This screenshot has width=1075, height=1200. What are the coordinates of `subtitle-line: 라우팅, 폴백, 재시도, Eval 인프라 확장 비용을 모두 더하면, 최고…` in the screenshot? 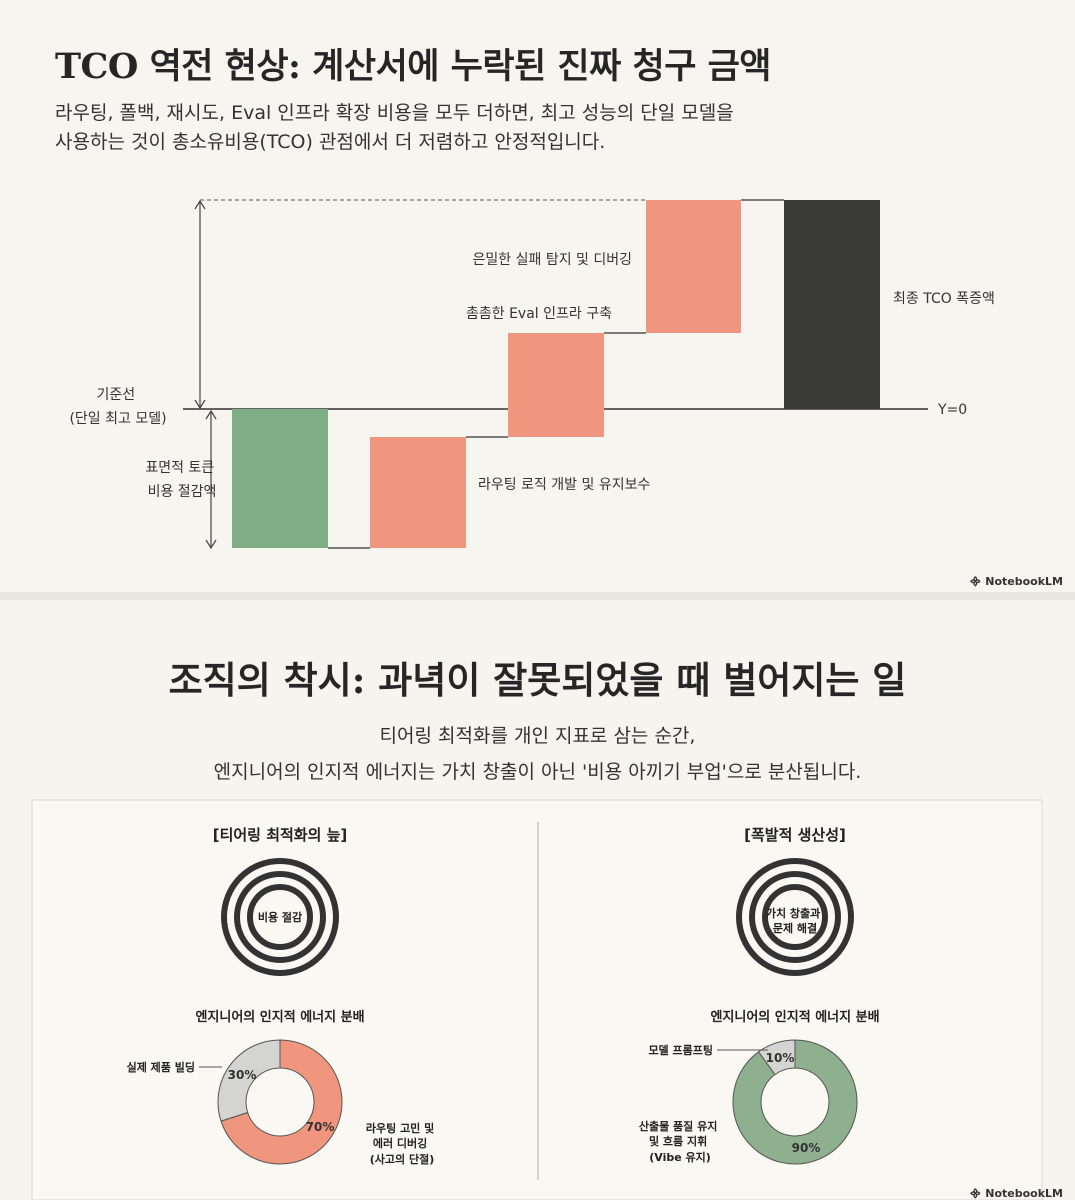 It's located at (394, 113).